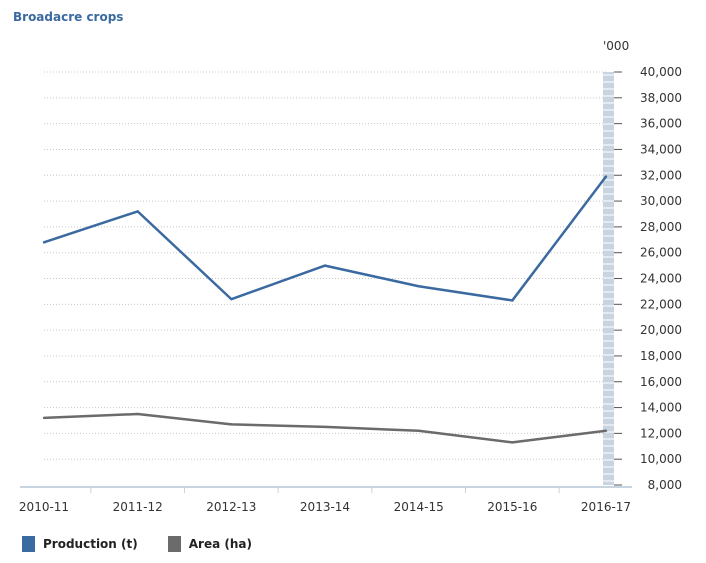 The height and width of the screenshot is (563, 706). I want to click on x-tick-label: 2016-17, so click(606, 507).